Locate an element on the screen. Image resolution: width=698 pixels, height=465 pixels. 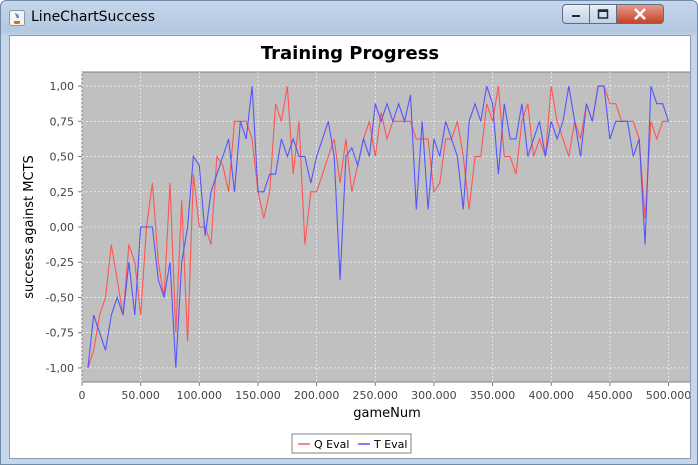
minimize-icon is located at coordinates (576, 16).